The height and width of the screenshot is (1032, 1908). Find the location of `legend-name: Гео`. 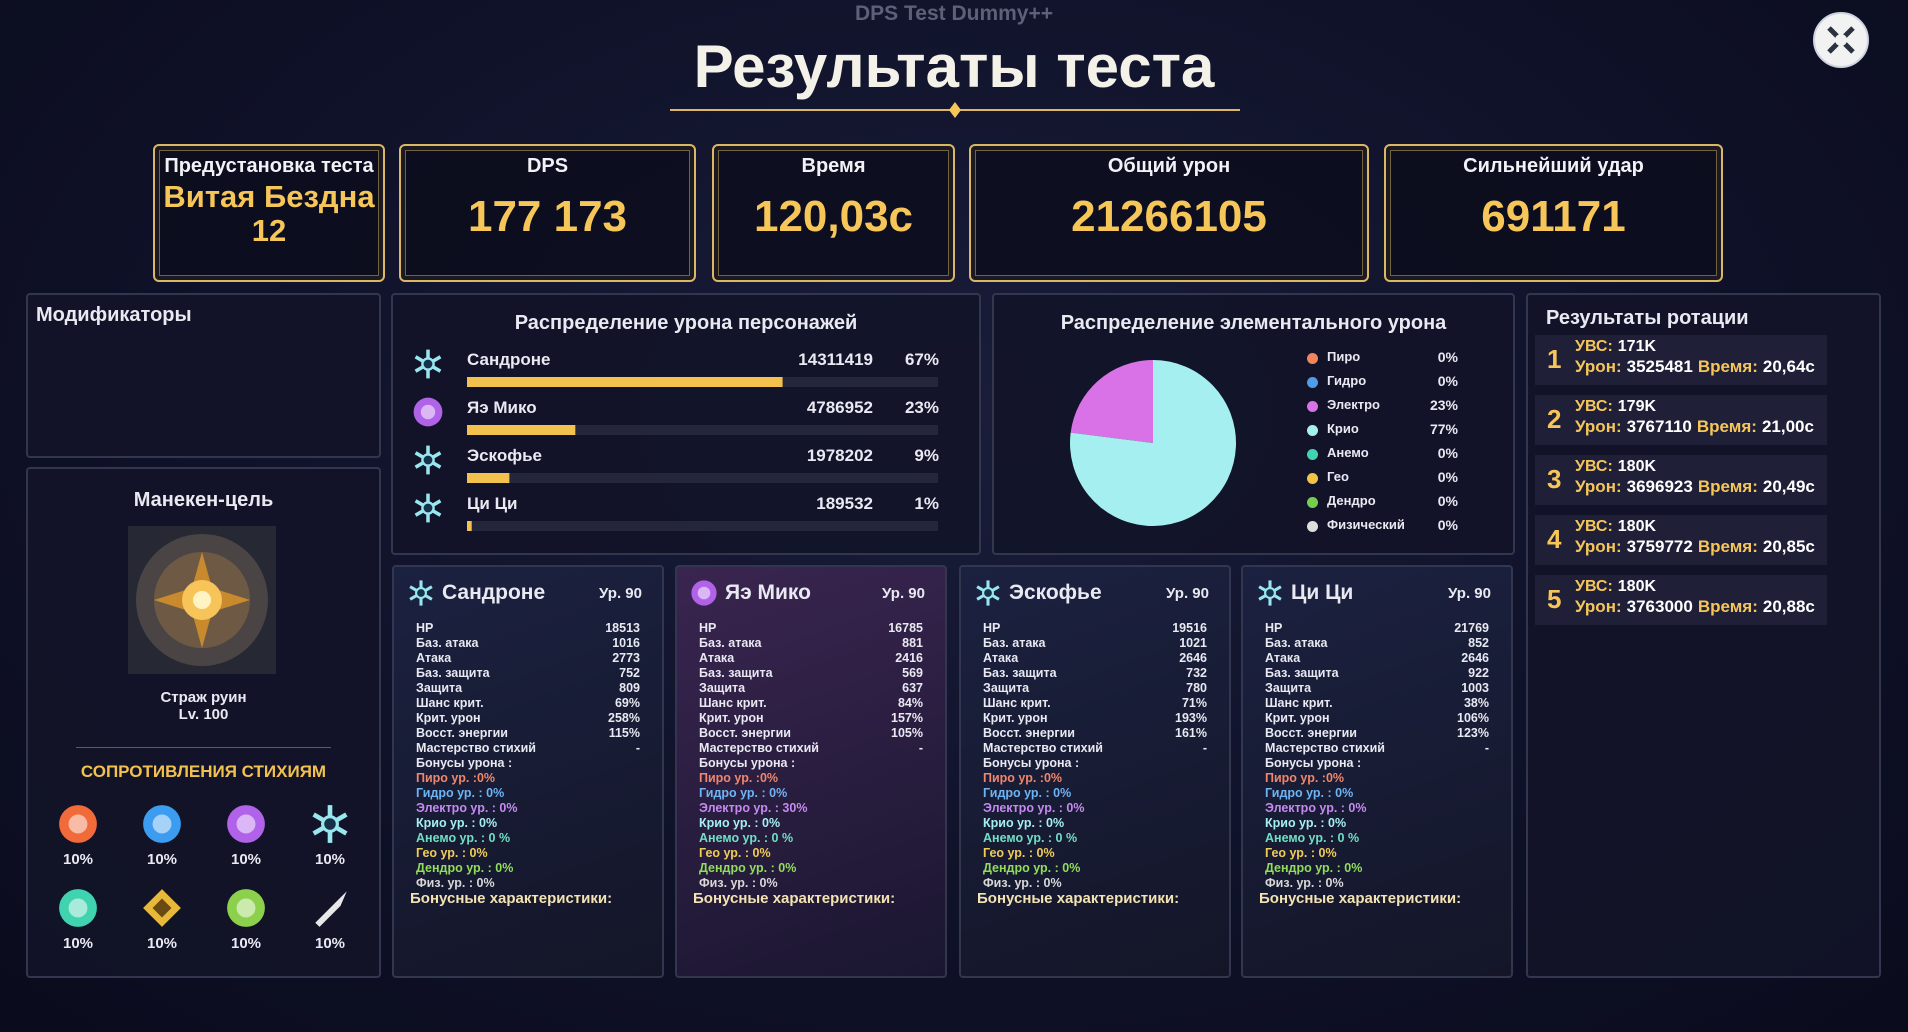

legend-name: Гео is located at coordinates (1338, 476).